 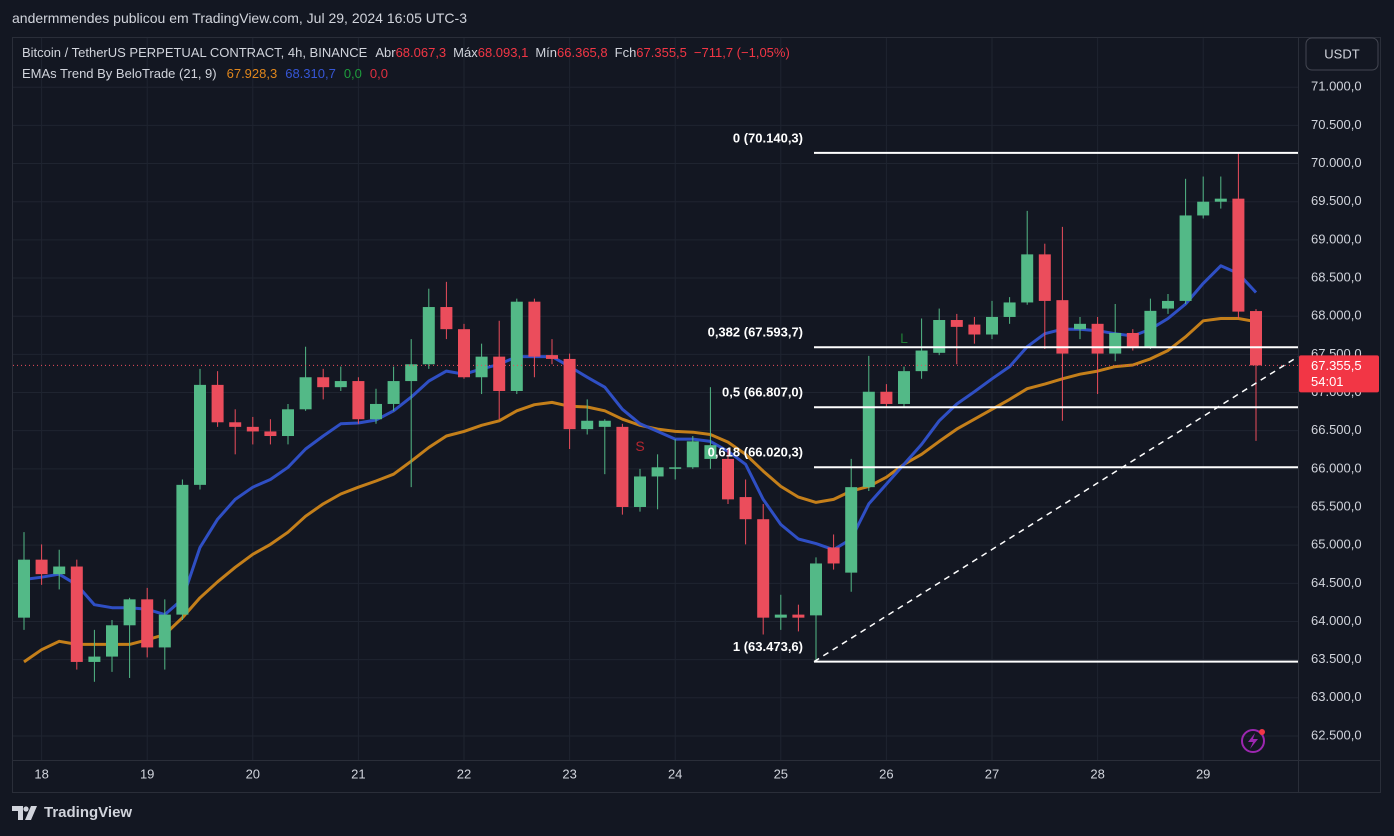 I want to click on price-tag-value: 67.355,5, so click(x=1336, y=365).